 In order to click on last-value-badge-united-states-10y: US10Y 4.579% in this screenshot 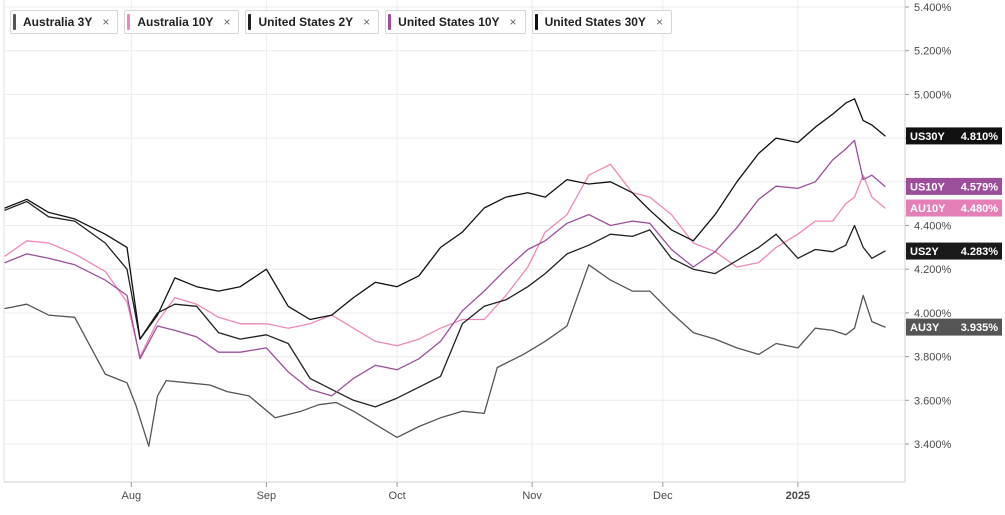, I will do `click(954, 186)`.